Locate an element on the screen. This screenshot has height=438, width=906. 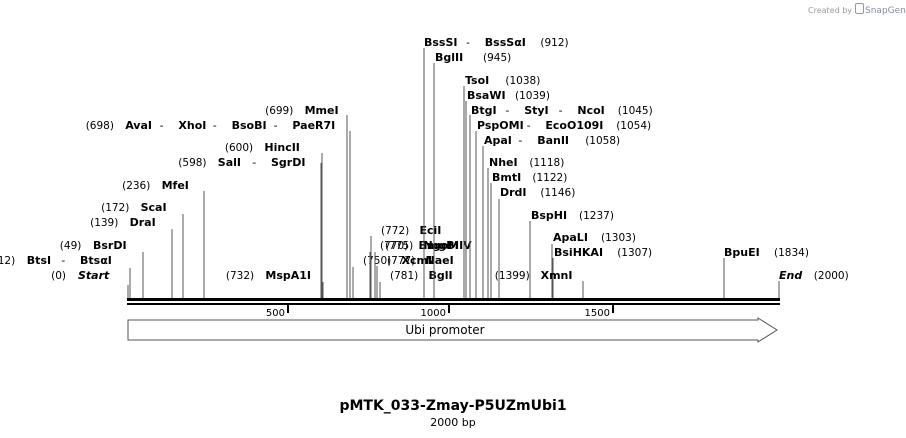
site-name: ApaI is located at coordinates (498, 140).